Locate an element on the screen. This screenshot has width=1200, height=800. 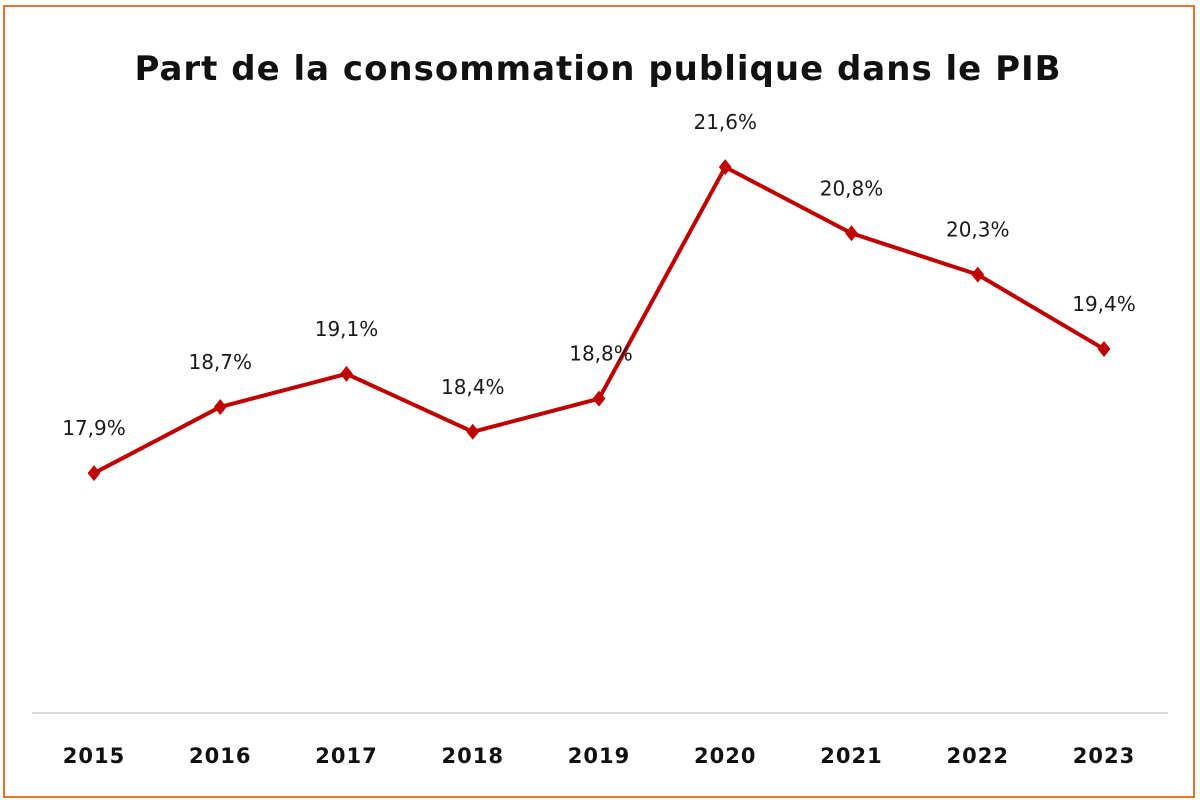
data-label: 18,4% is located at coordinates (473, 387).